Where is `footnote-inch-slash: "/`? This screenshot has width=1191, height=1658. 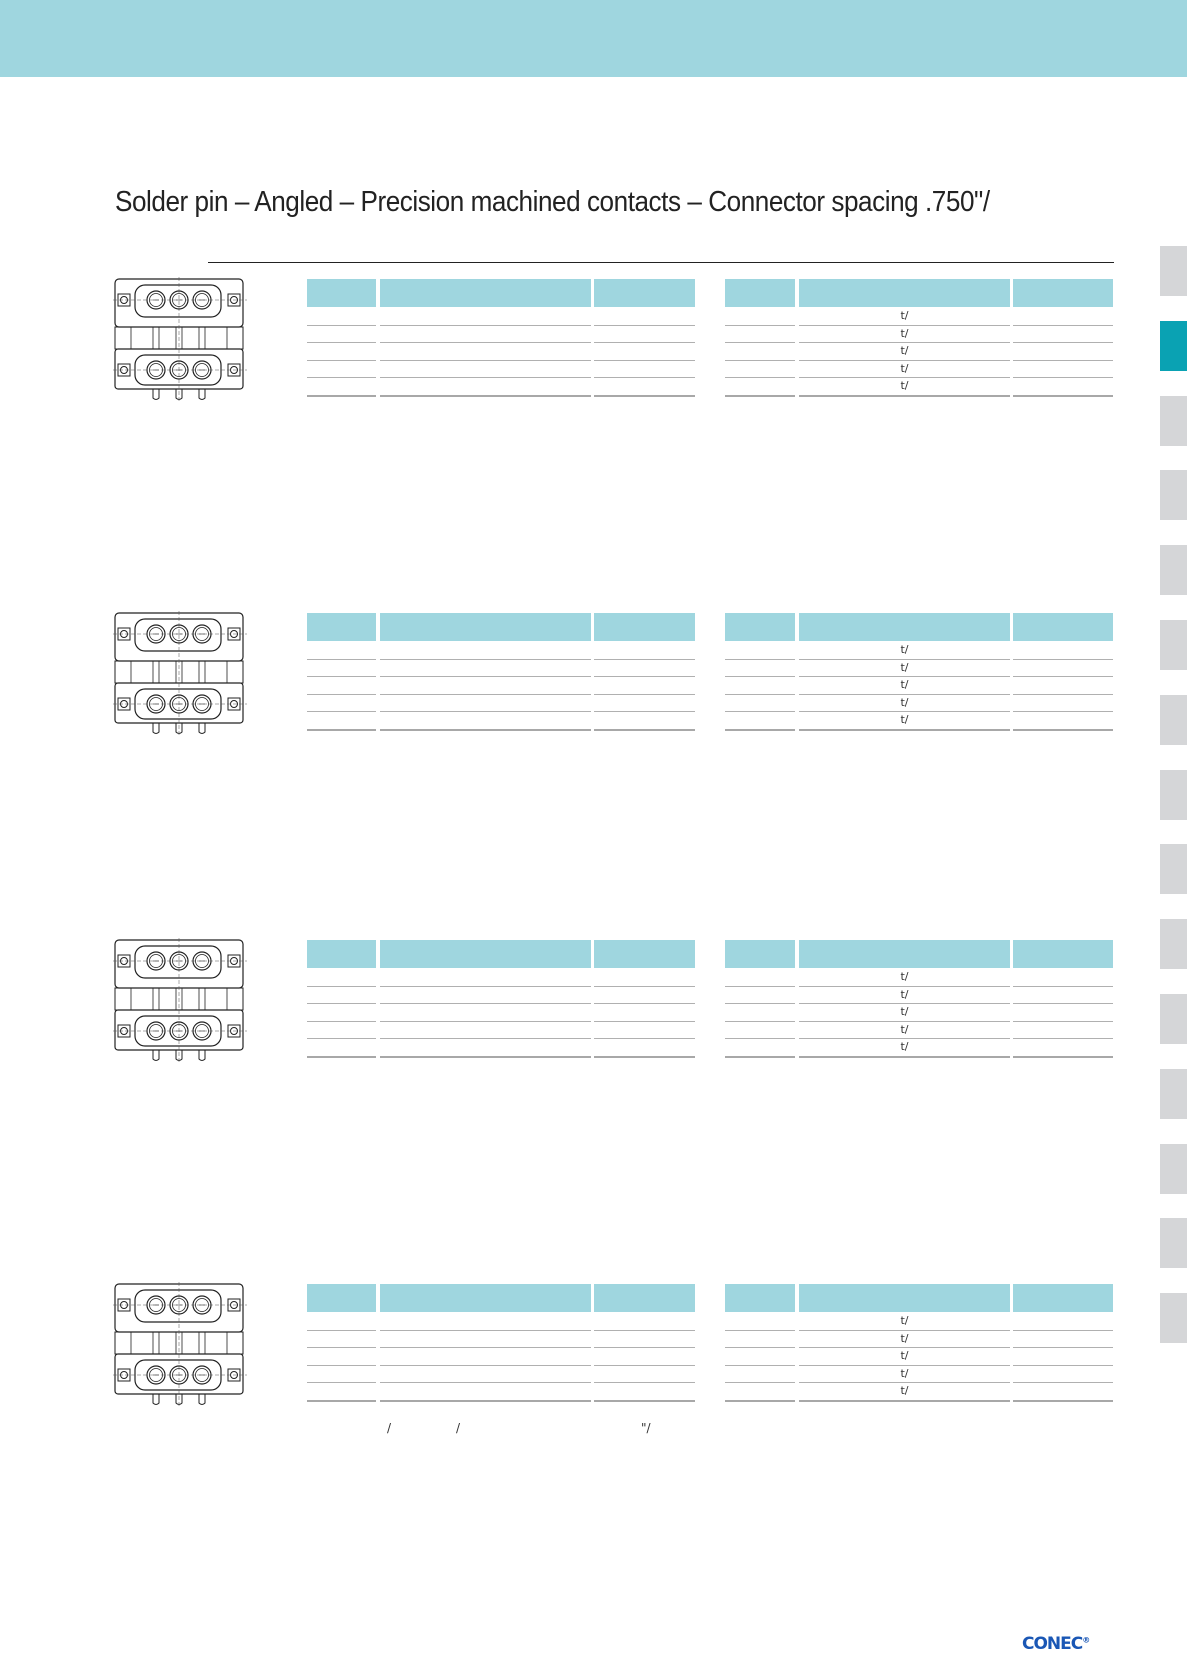
footnote-inch-slash: "/ is located at coordinates (646, 1428).